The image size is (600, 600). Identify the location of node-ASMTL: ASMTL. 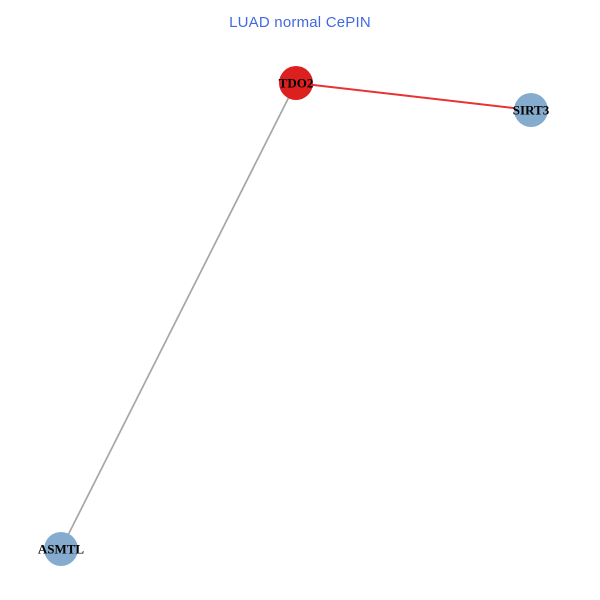
(61, 549).